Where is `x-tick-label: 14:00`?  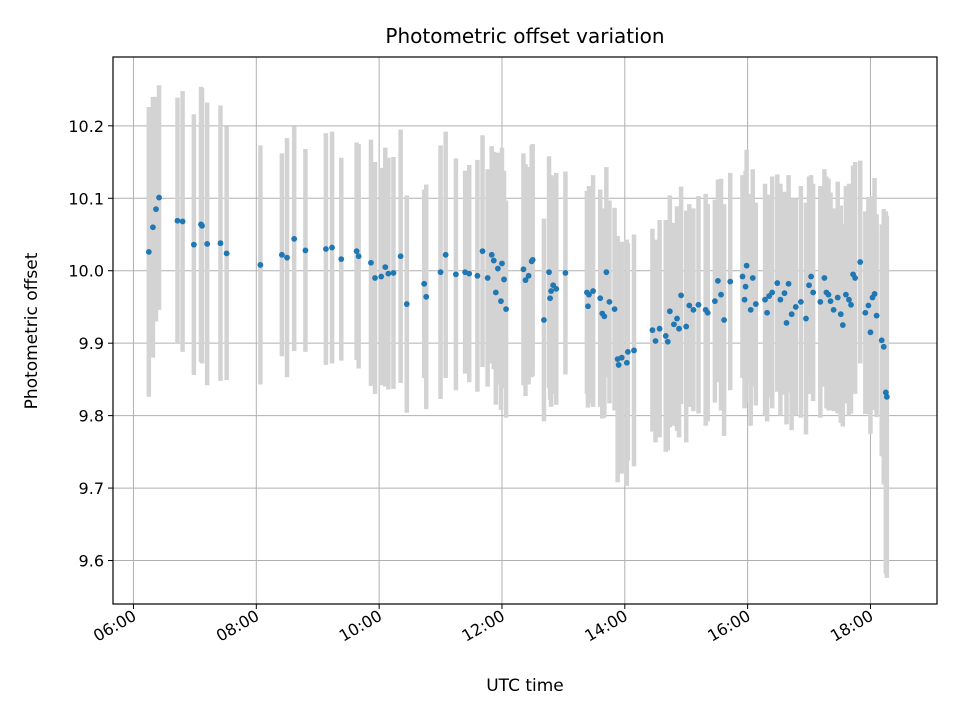 x-tick-label: 14:00 is located at coordinates (605, 626).